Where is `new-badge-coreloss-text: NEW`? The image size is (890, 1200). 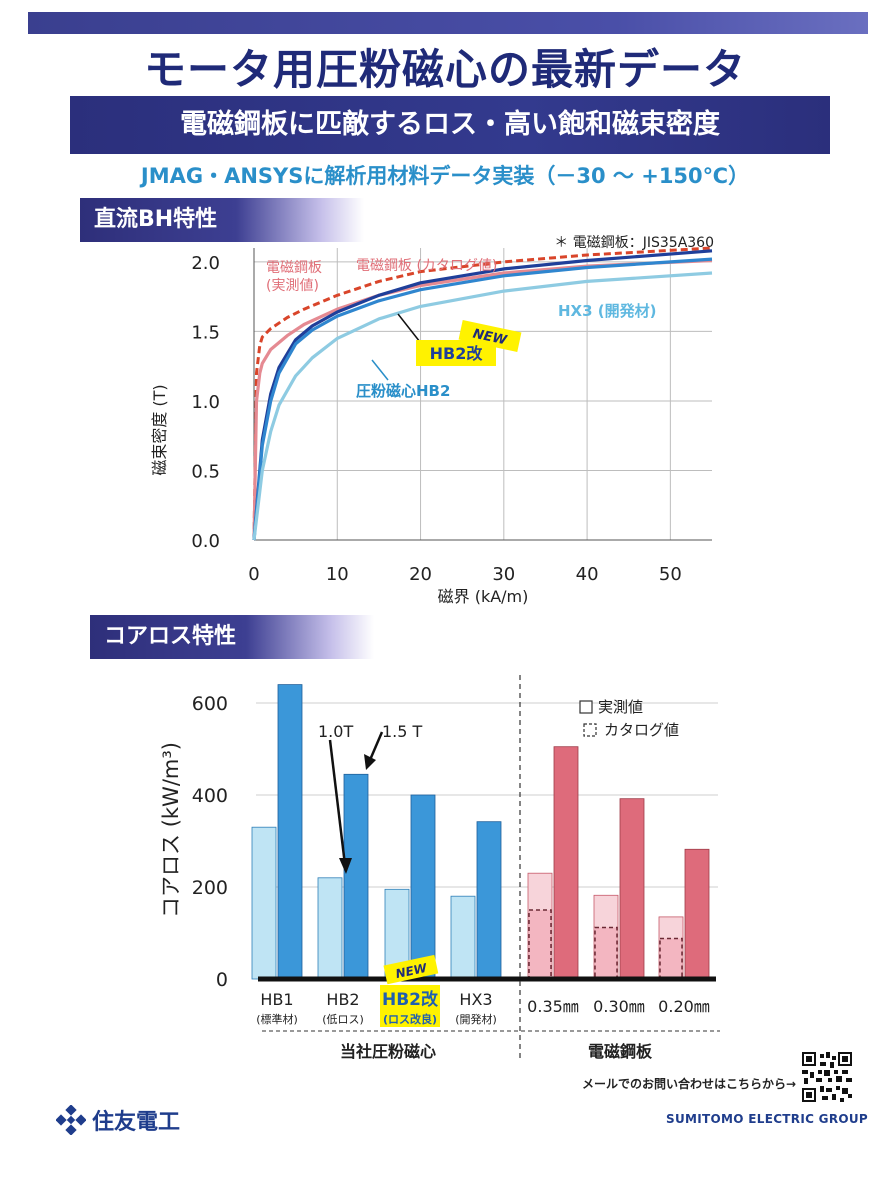
new-badge-coreloss-text: NEW is located at coordinates (411, 971).